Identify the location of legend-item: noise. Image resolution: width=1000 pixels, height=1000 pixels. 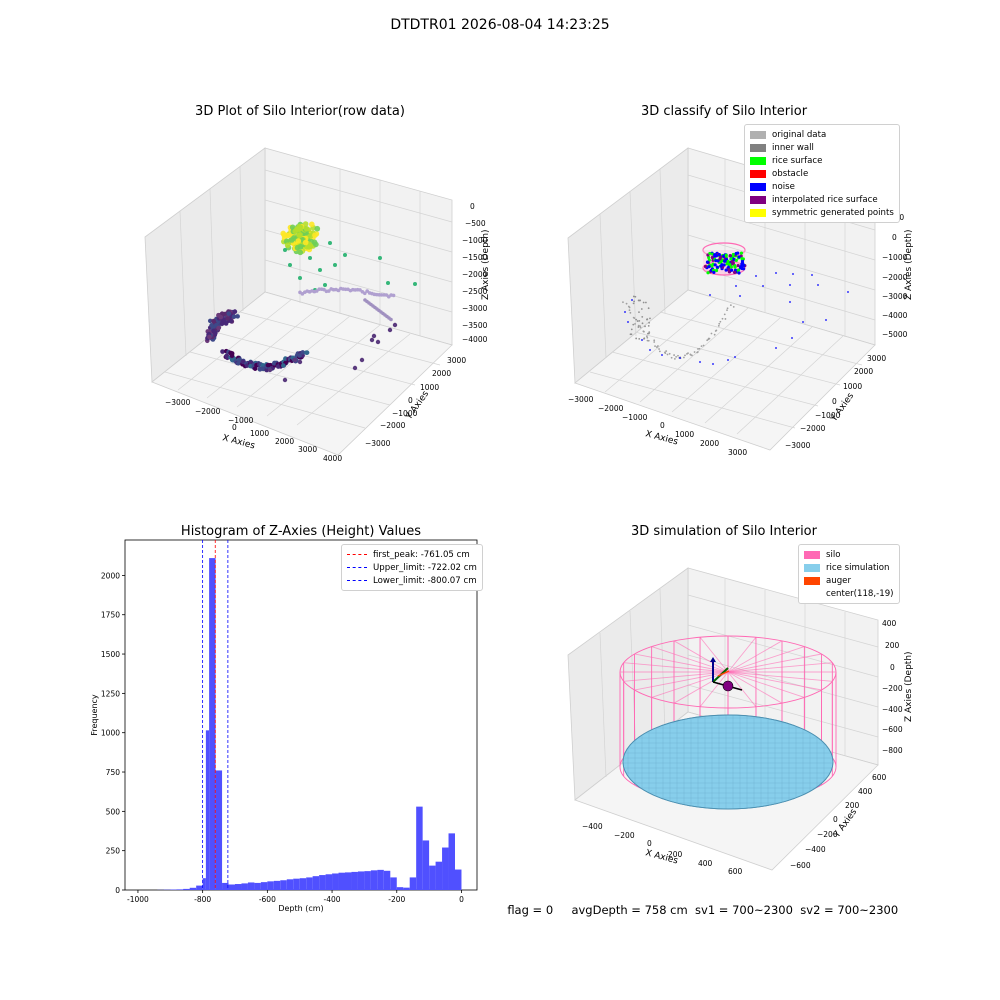
(822, 186).